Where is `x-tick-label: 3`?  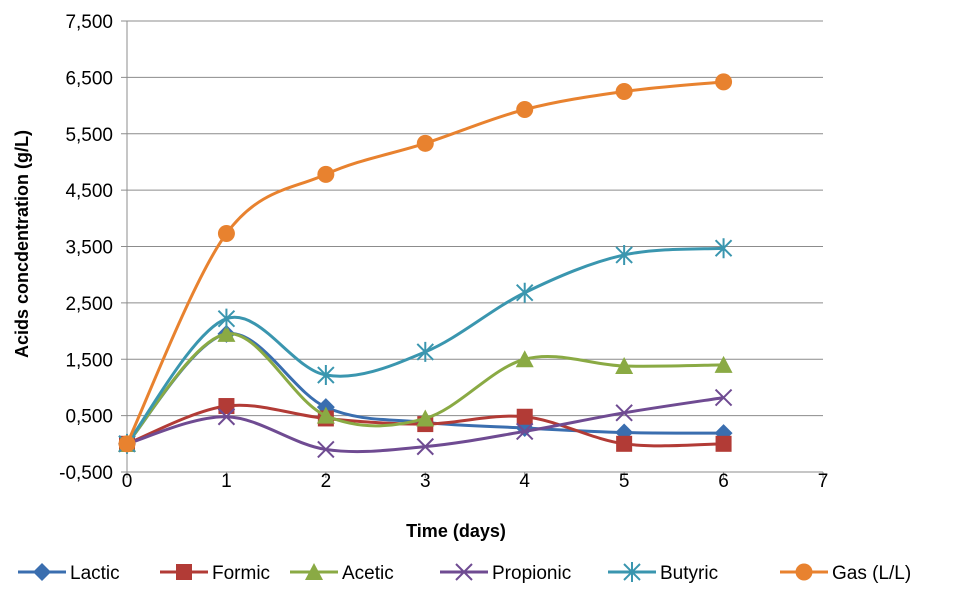
x-tick-label: 3 is located at coordinates (425, 481).